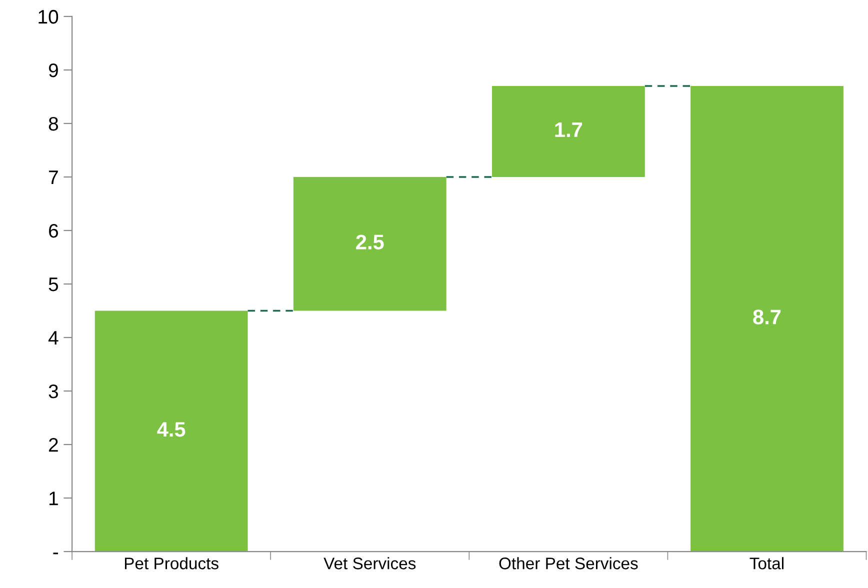  Describe the element at coordinates (48, 17) in the screenshot. I see `y-tick-label: 10` at that location.